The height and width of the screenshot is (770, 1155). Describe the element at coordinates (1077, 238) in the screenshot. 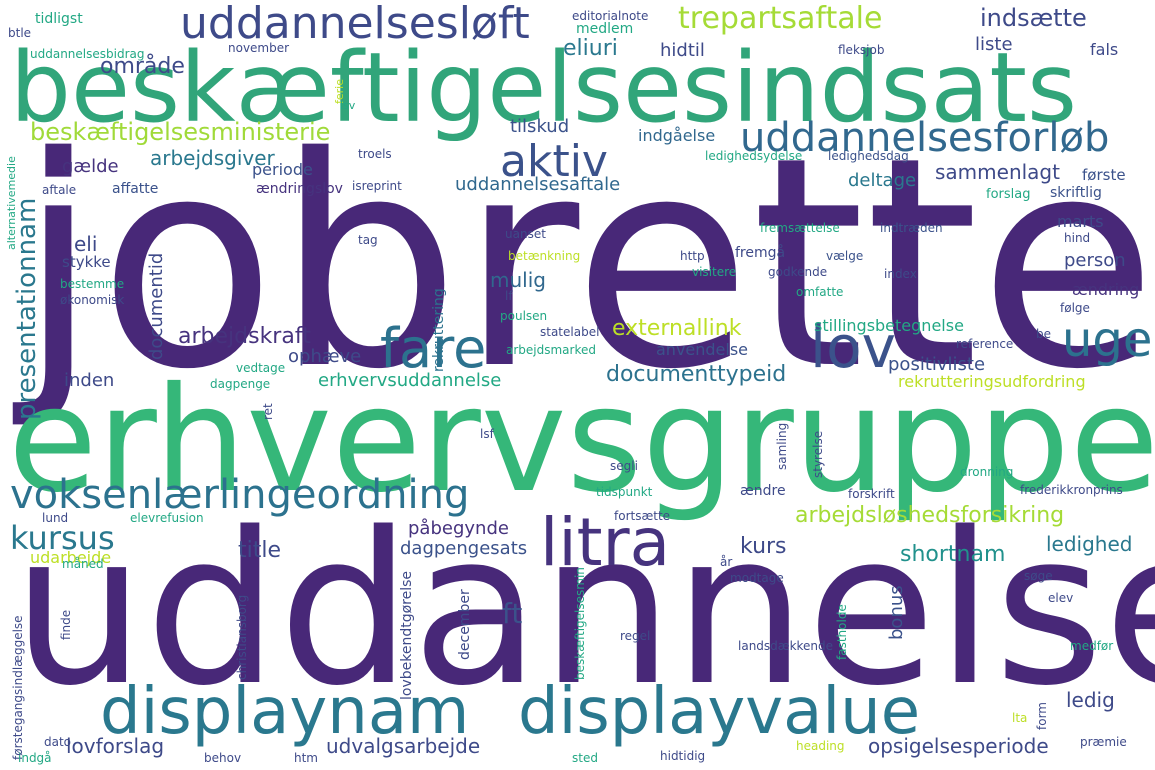

I see `word-hind: hind` at that location.